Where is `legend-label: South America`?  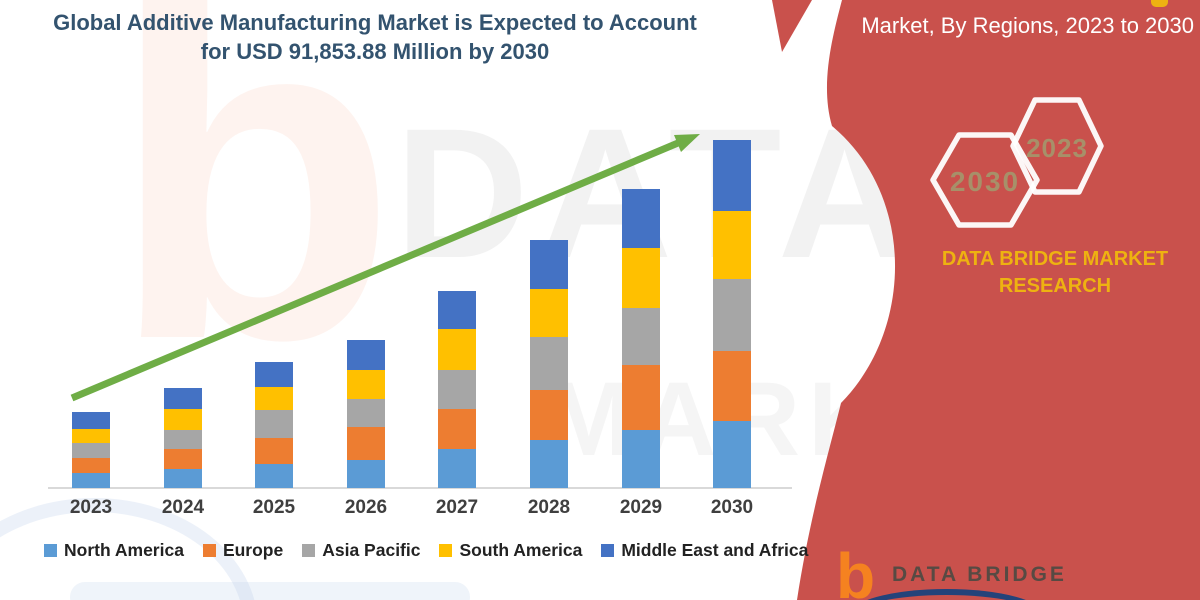
legend-label: South America is located at coordinates (521, 550).